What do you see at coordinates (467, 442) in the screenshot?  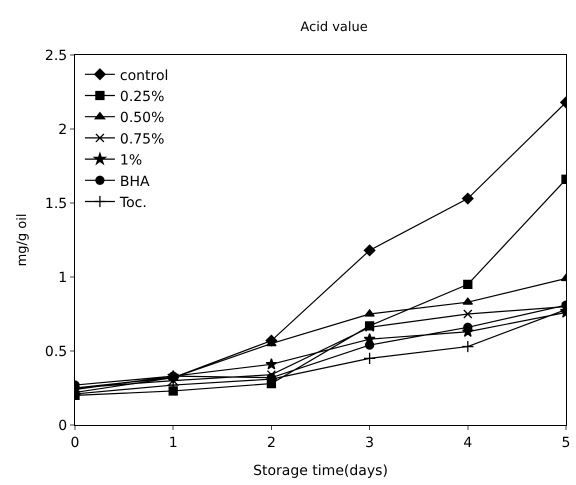 I see `x-tick-label: 4` at bounding box center [467, 442].